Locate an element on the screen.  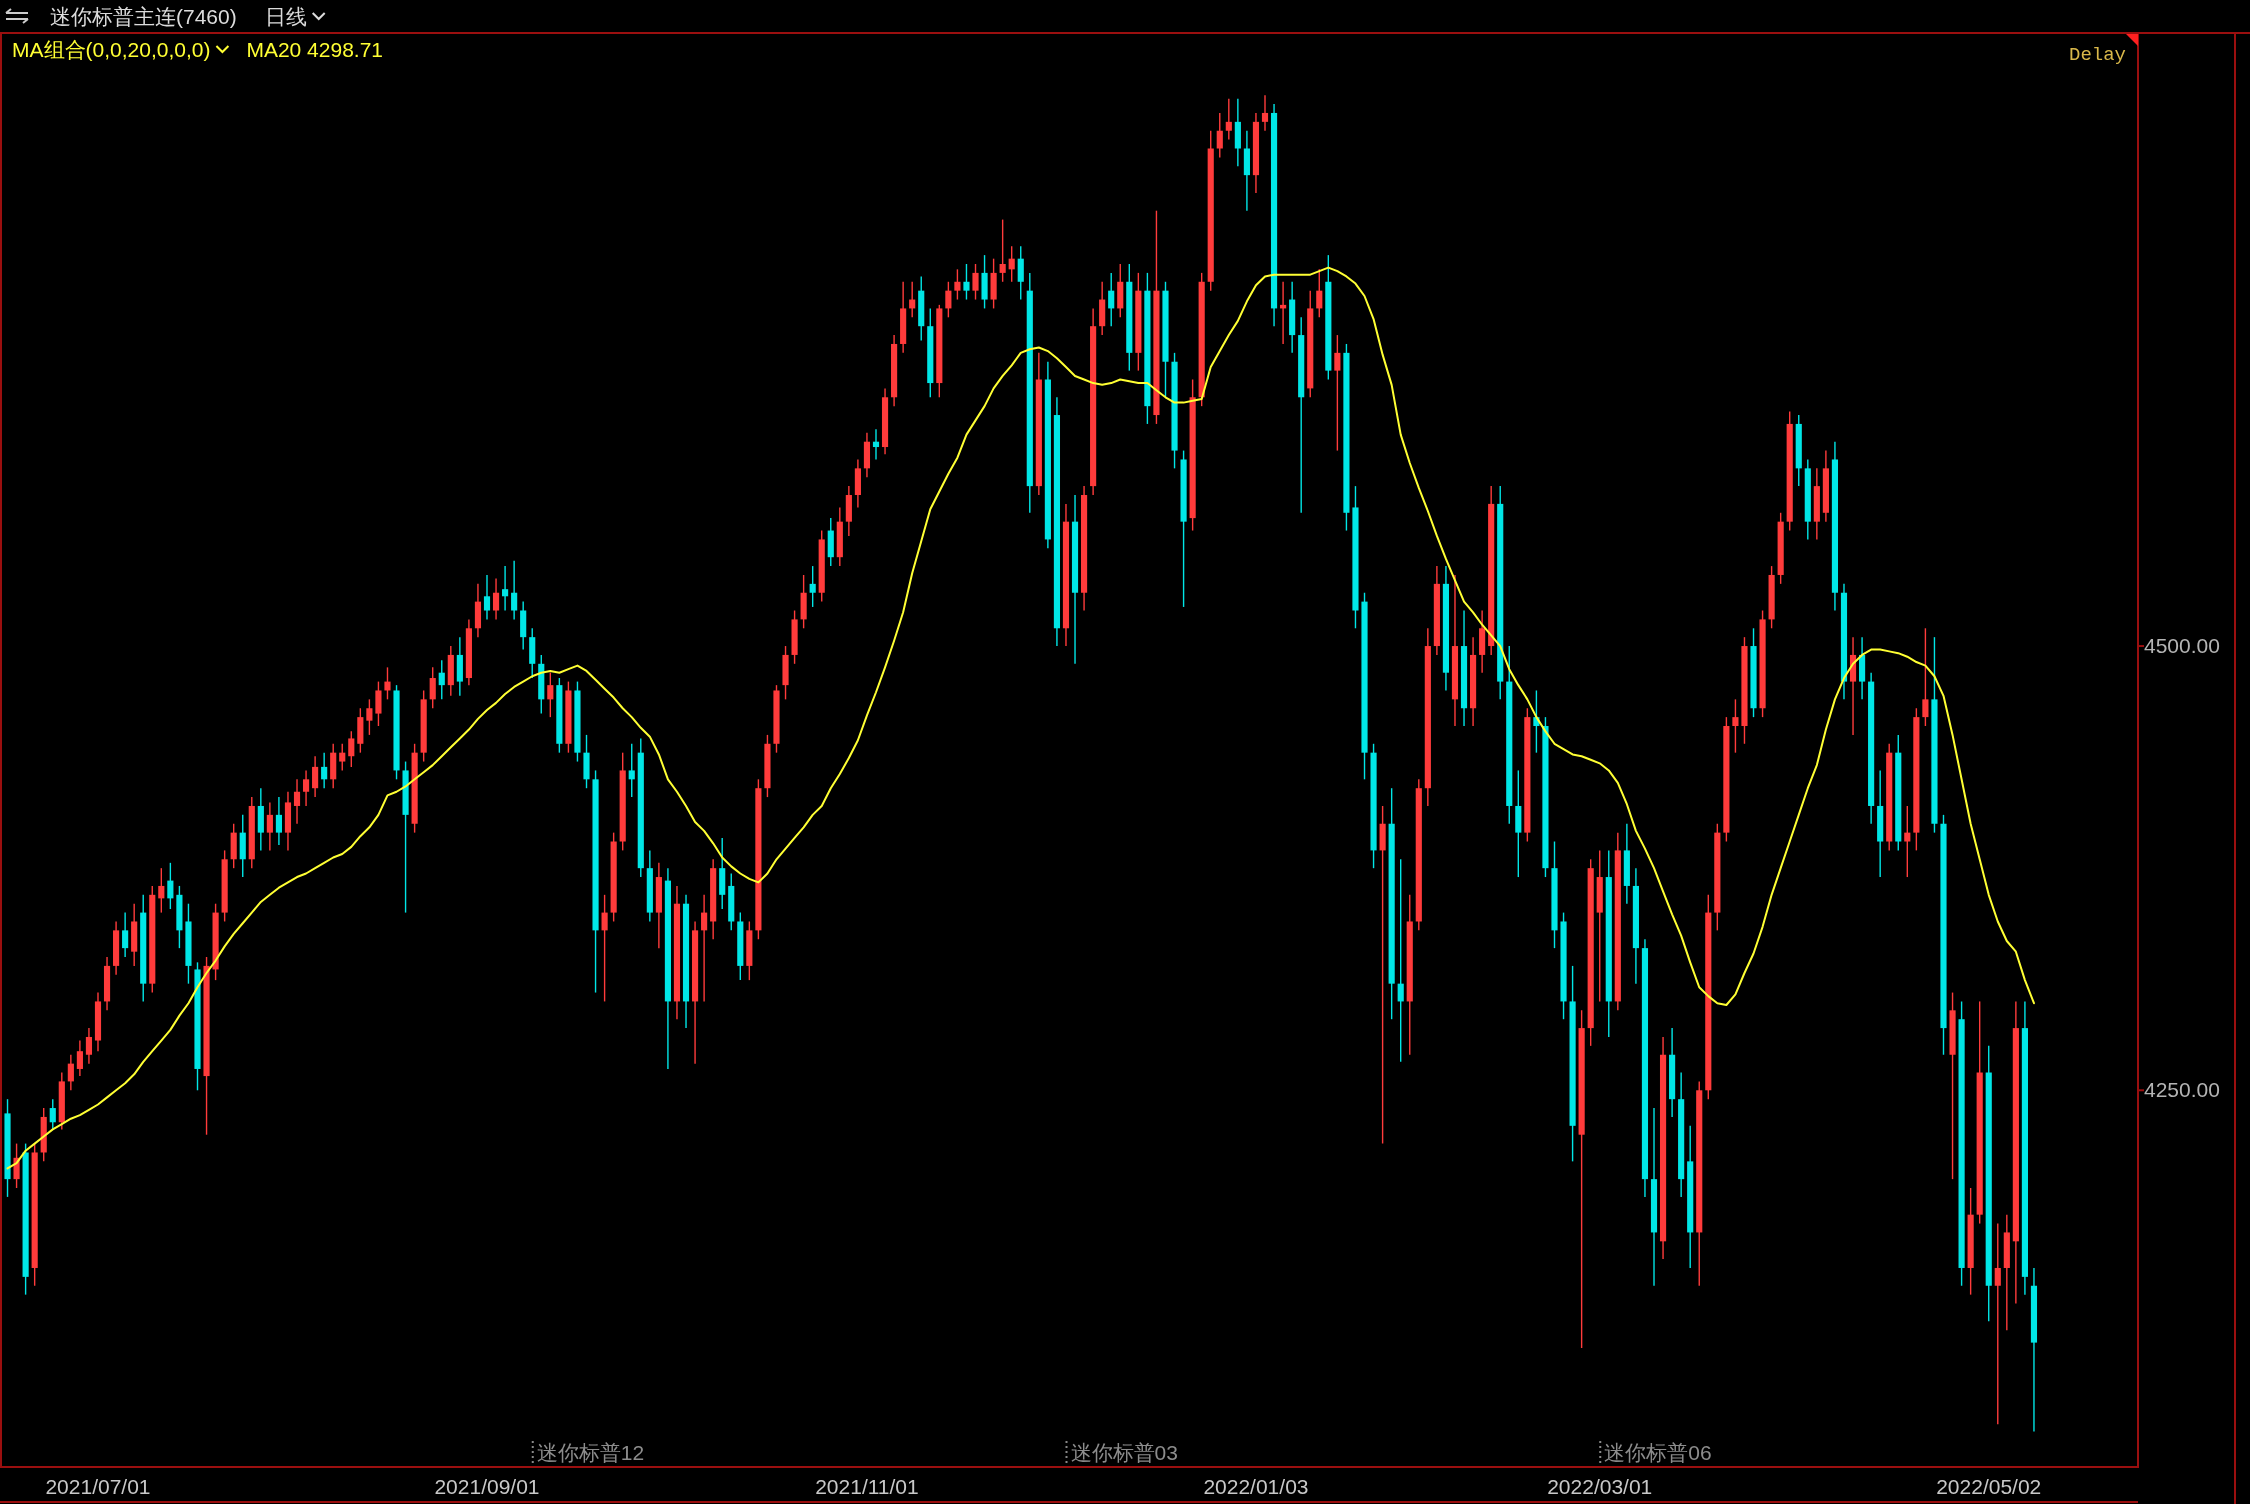
x-tick-label: 2022/01/03 is located at coordinates (1256, 1486).